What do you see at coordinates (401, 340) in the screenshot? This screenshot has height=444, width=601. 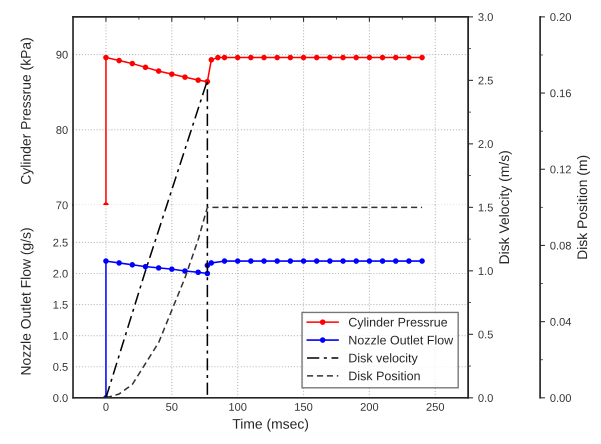 I see `legend-label: Nozzle Outlet Flow` at bounding box center [401, 340].